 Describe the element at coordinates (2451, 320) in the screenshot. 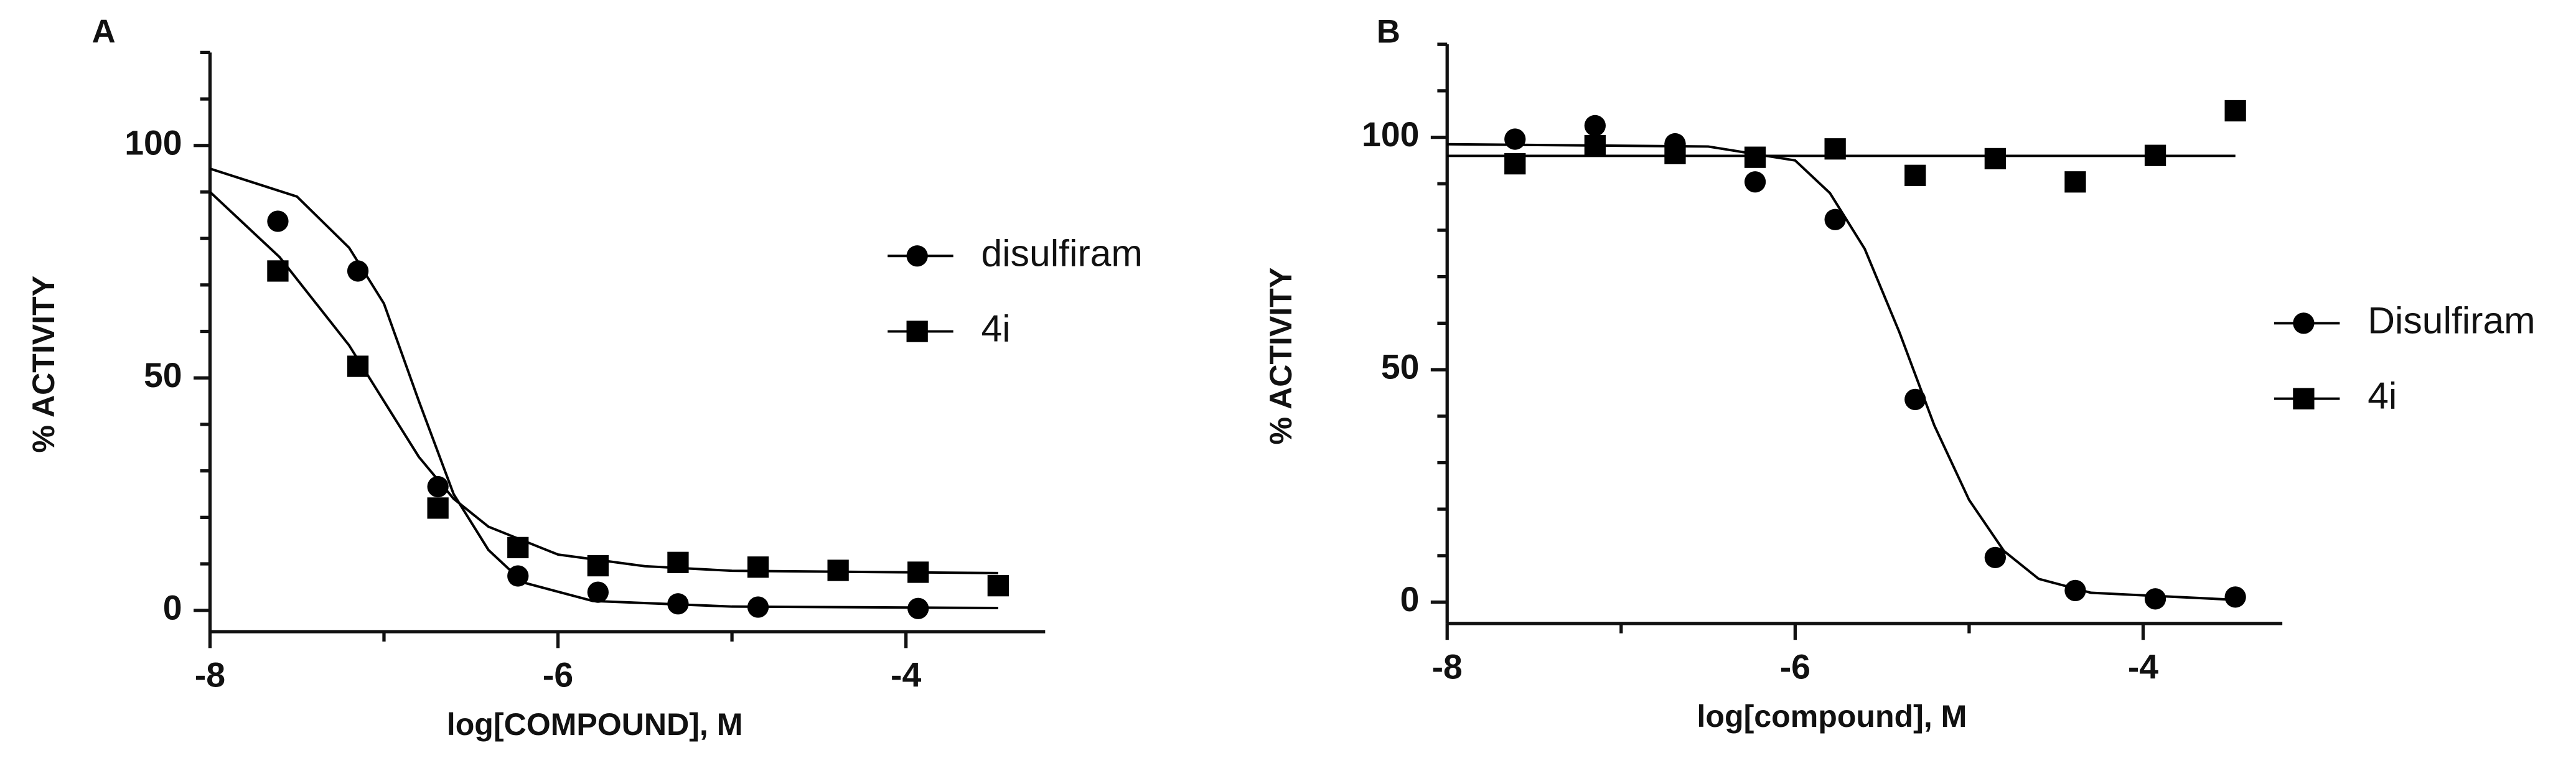

I see `legend-text: Disulfiram` at that location.